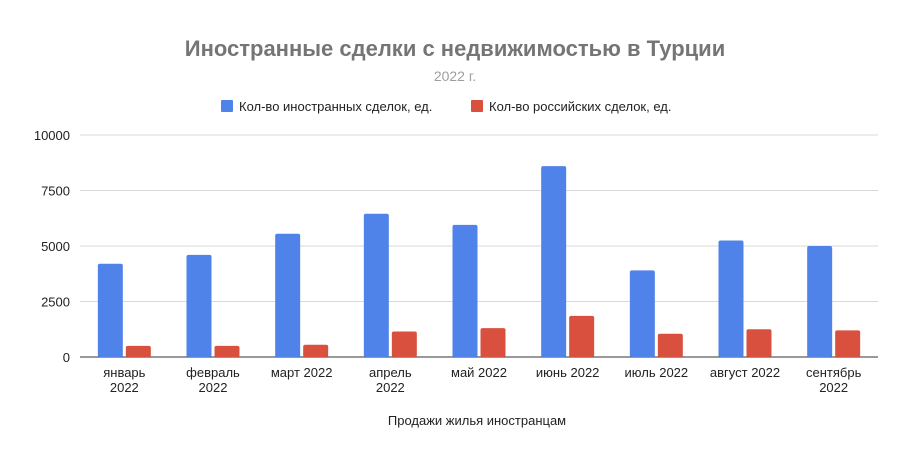 The height and width of the screenshot is (463, 900). Describe the element at coordinates (227, 106) in the screenshot. I see `legend-swatch-foreign` at that location.